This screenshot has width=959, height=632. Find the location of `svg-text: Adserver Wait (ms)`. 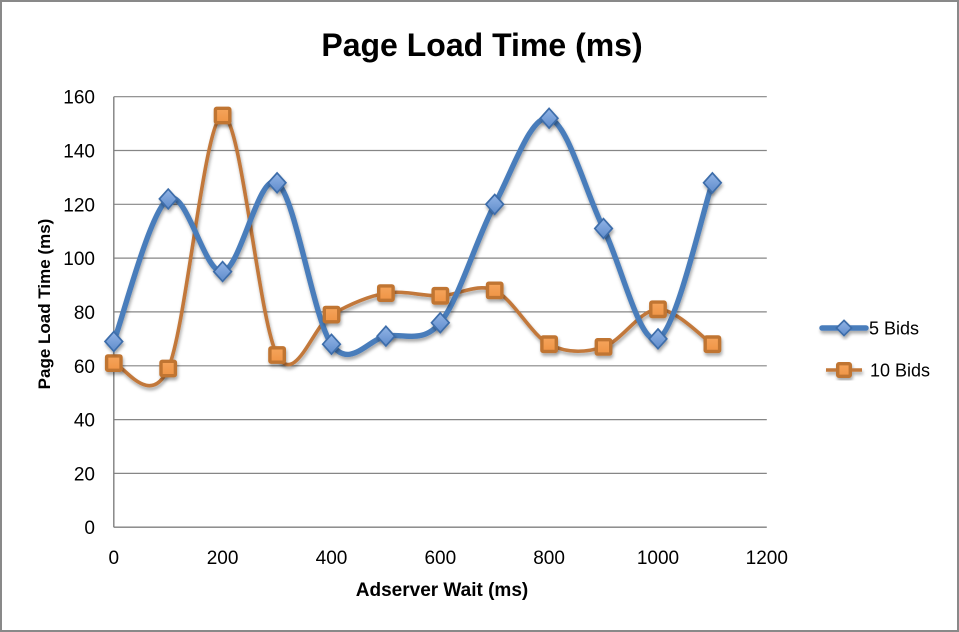

svg-text: Adserver Wait (ms) is located at coordinates (442, 590).